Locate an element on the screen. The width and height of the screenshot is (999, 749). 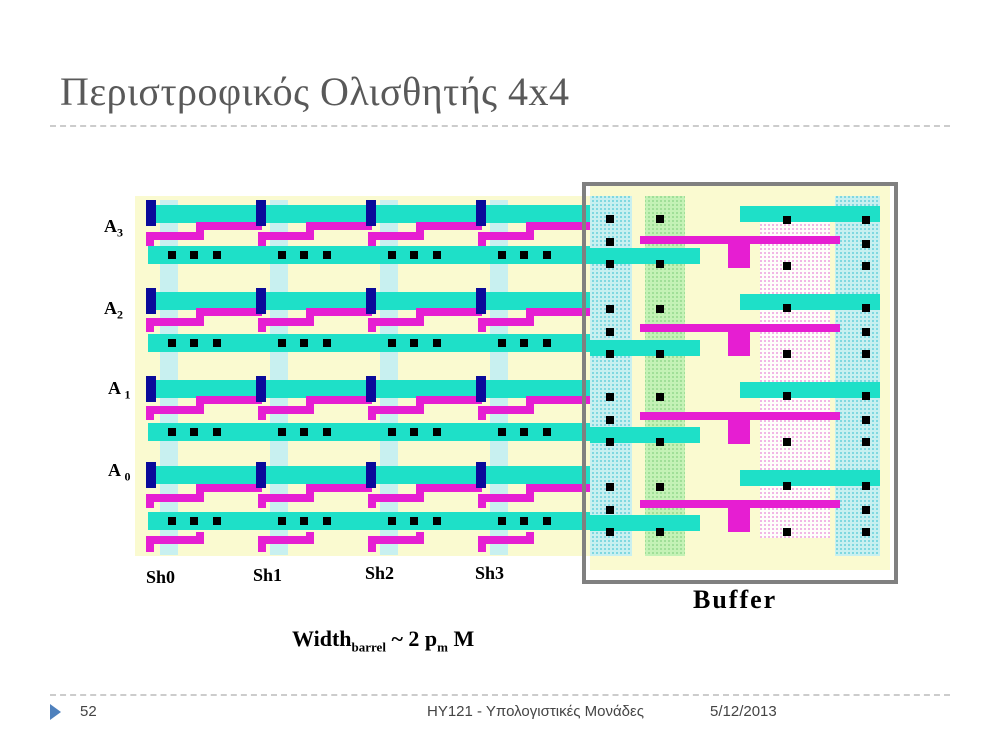
buffer-dotted-right is located at coordinates (857, 376).